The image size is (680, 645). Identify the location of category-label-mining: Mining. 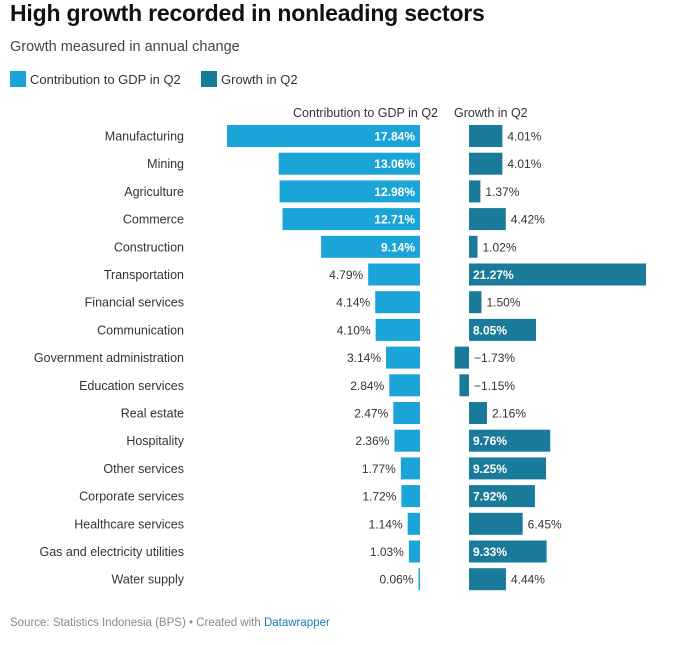
(165, 164).